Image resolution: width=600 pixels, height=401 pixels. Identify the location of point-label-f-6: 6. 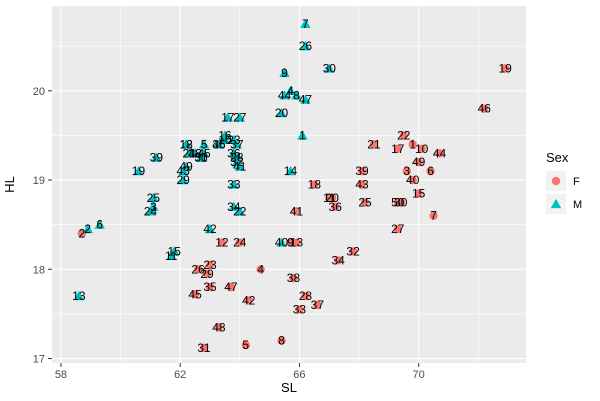
(430, 171).